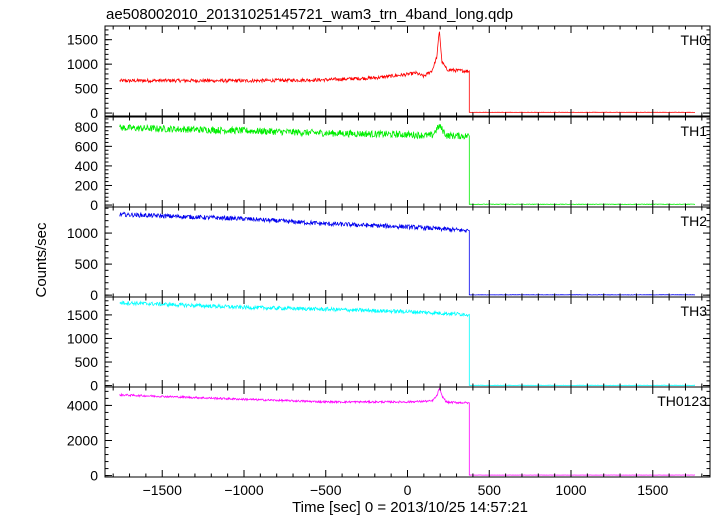 The height and width of the screenshot is (516, 717). What do you see at coordinates (41, 260) in the screenshot?
I see `y-axis-label: Counts/sec` at bounding box center [41, 260].